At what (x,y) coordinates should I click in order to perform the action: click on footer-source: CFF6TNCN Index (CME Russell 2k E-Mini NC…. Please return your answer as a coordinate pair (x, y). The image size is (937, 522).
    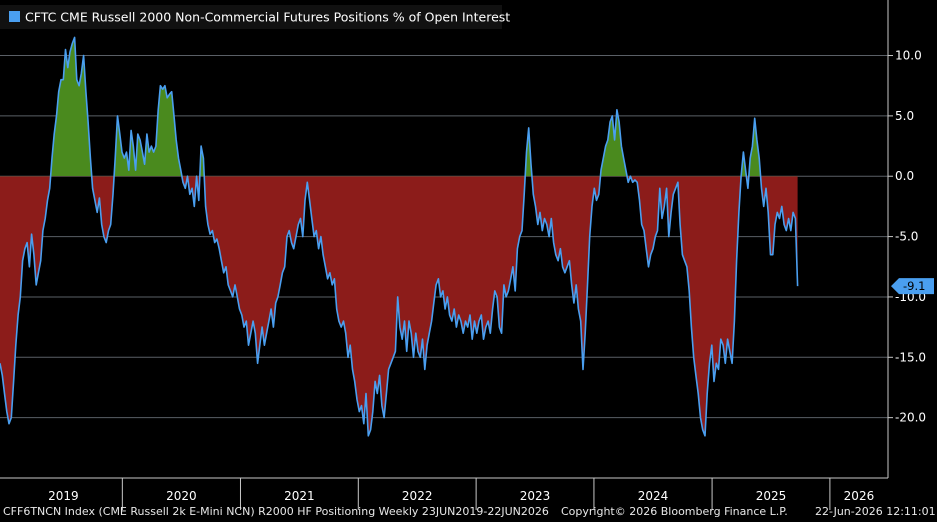
    Looking at the image, I should click on (276, 511).